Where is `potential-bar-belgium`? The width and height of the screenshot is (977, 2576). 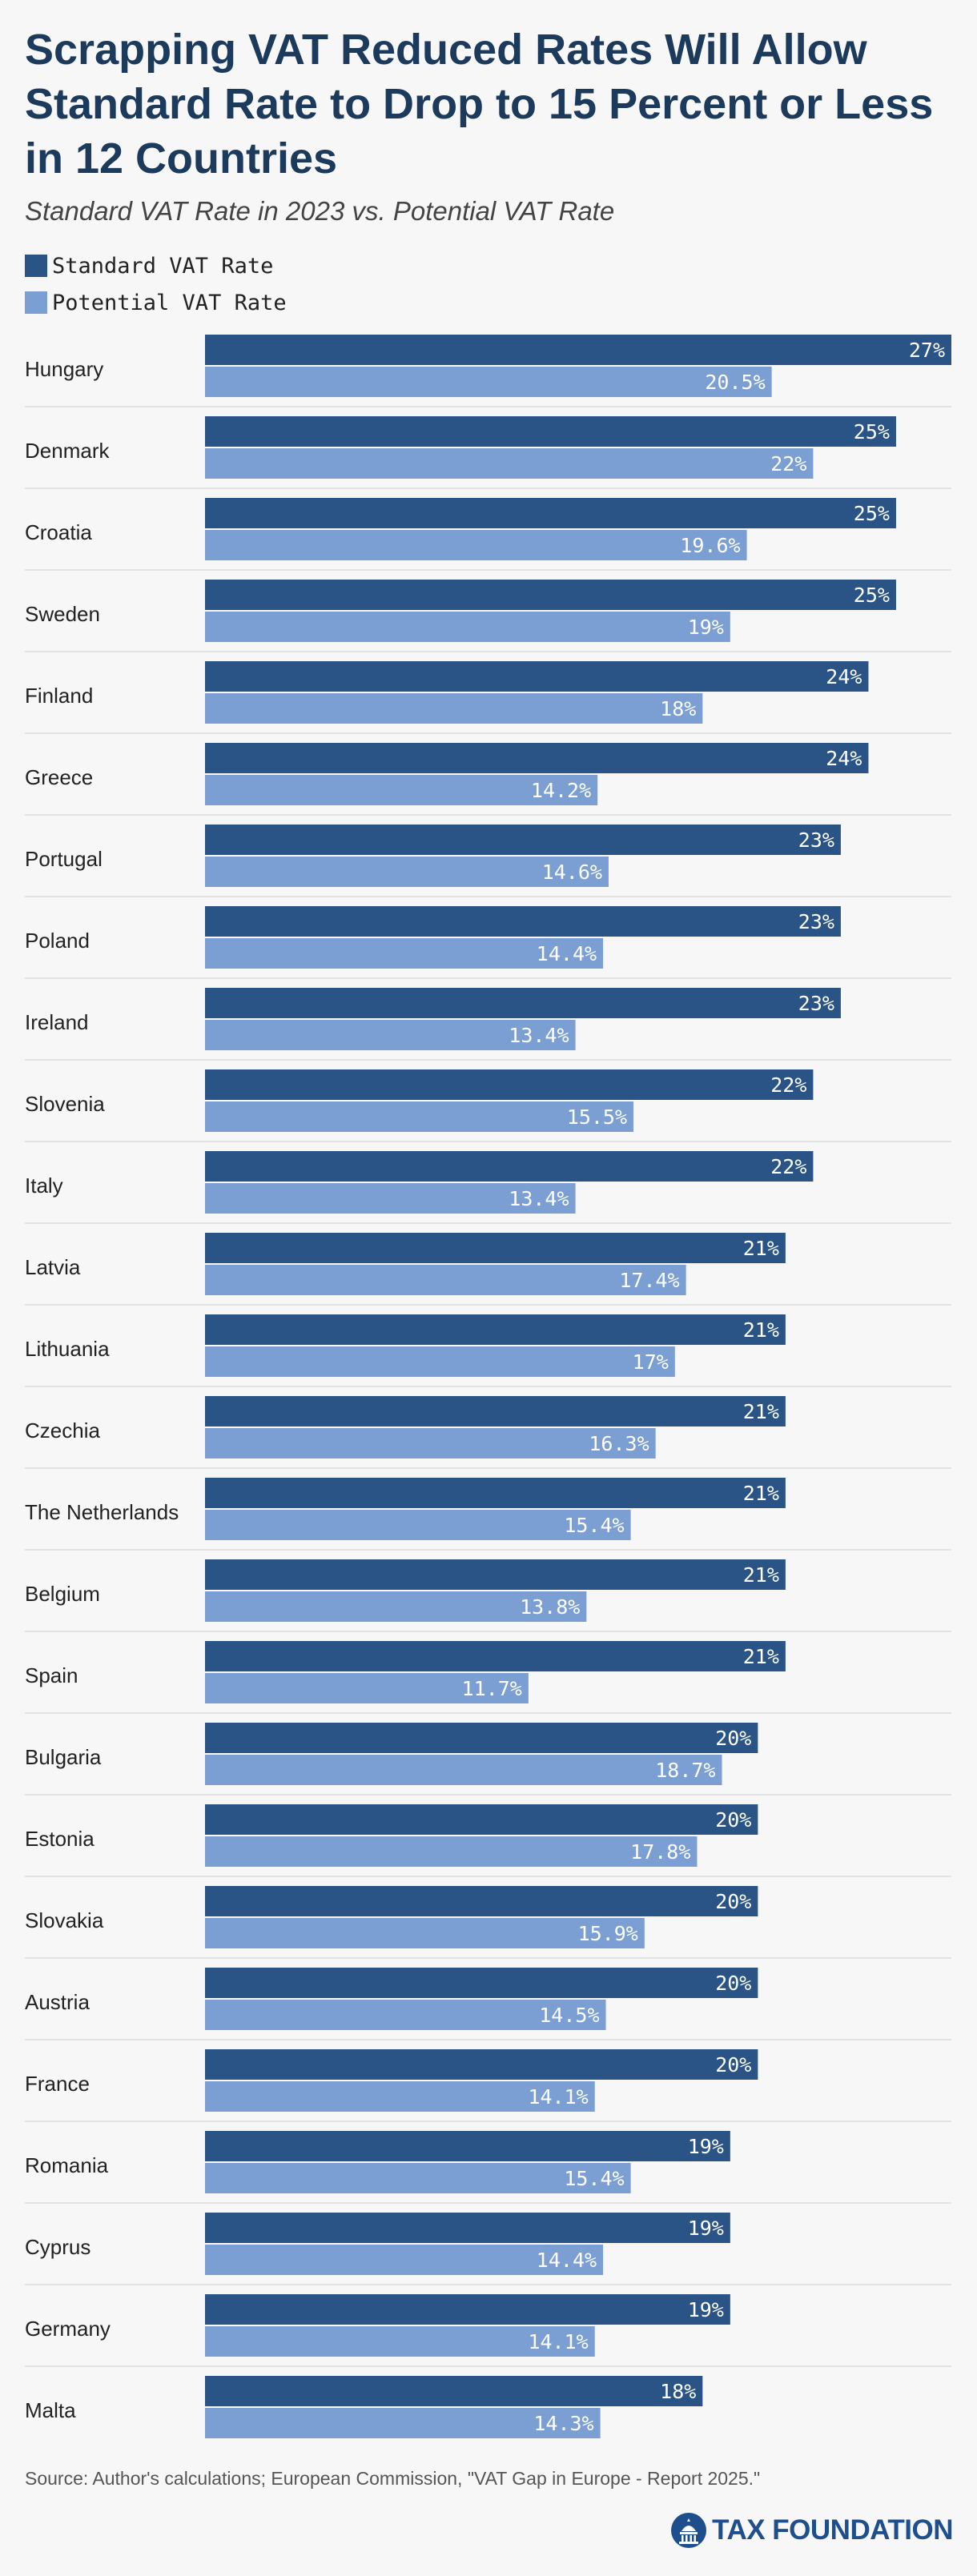
potential-bar-belgium is located at coordinates (396, 1606).